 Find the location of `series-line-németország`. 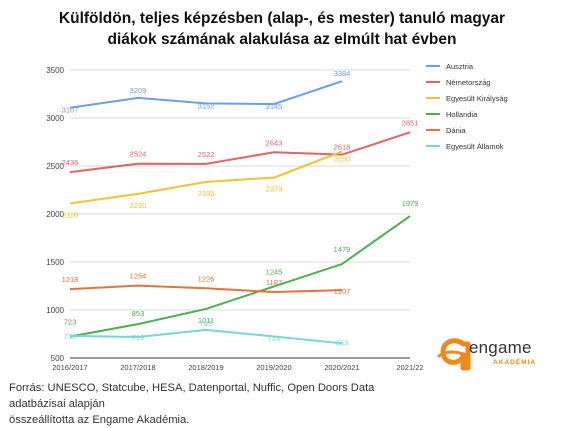

series-line-németország is located at coordinates (240, 152).